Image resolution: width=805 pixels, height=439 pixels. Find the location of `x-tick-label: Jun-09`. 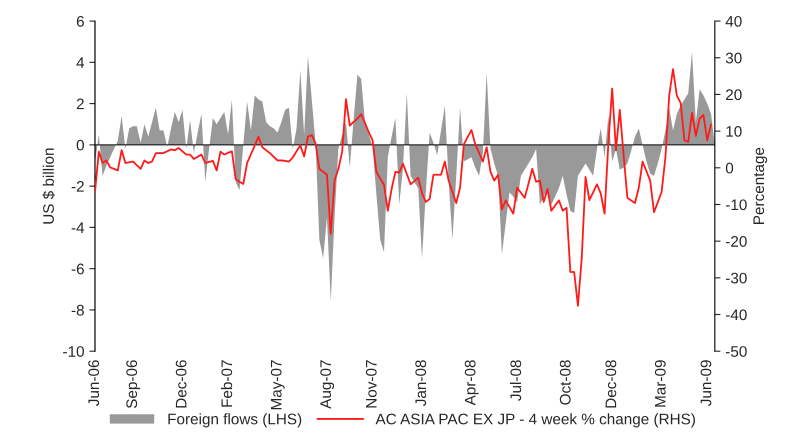

x-tick-label: Jun-09 is located at coordinates (706, 383).